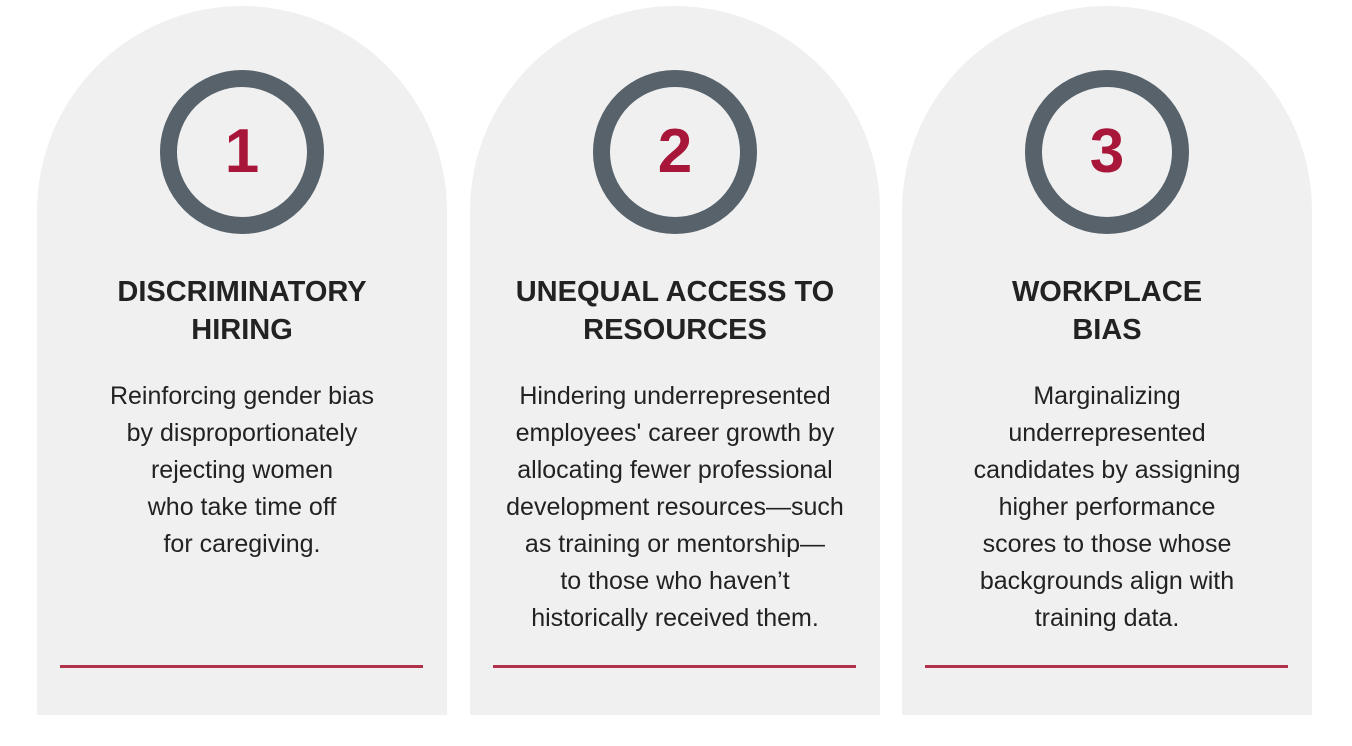 The image size is (1352, 746). I want to click on card-number: 3, so click(1107, 151).